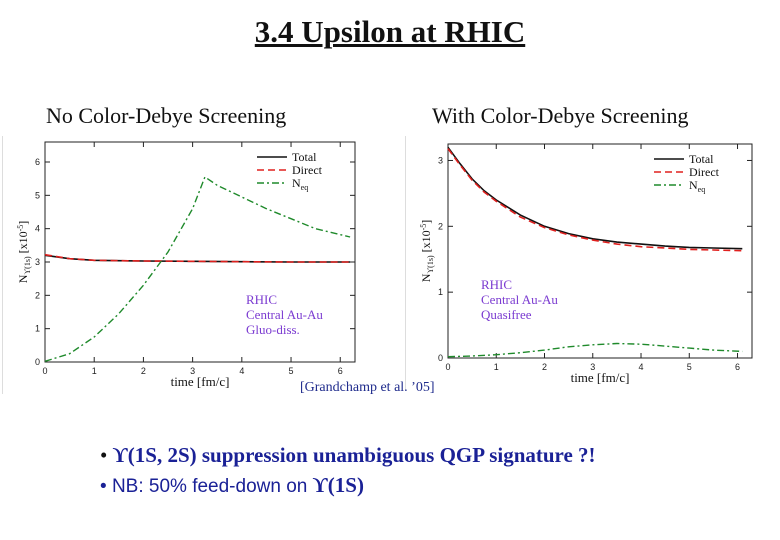 The image size is (780, 540). I want to click on chart-1-legend-label-main: N, so click(693, 185).